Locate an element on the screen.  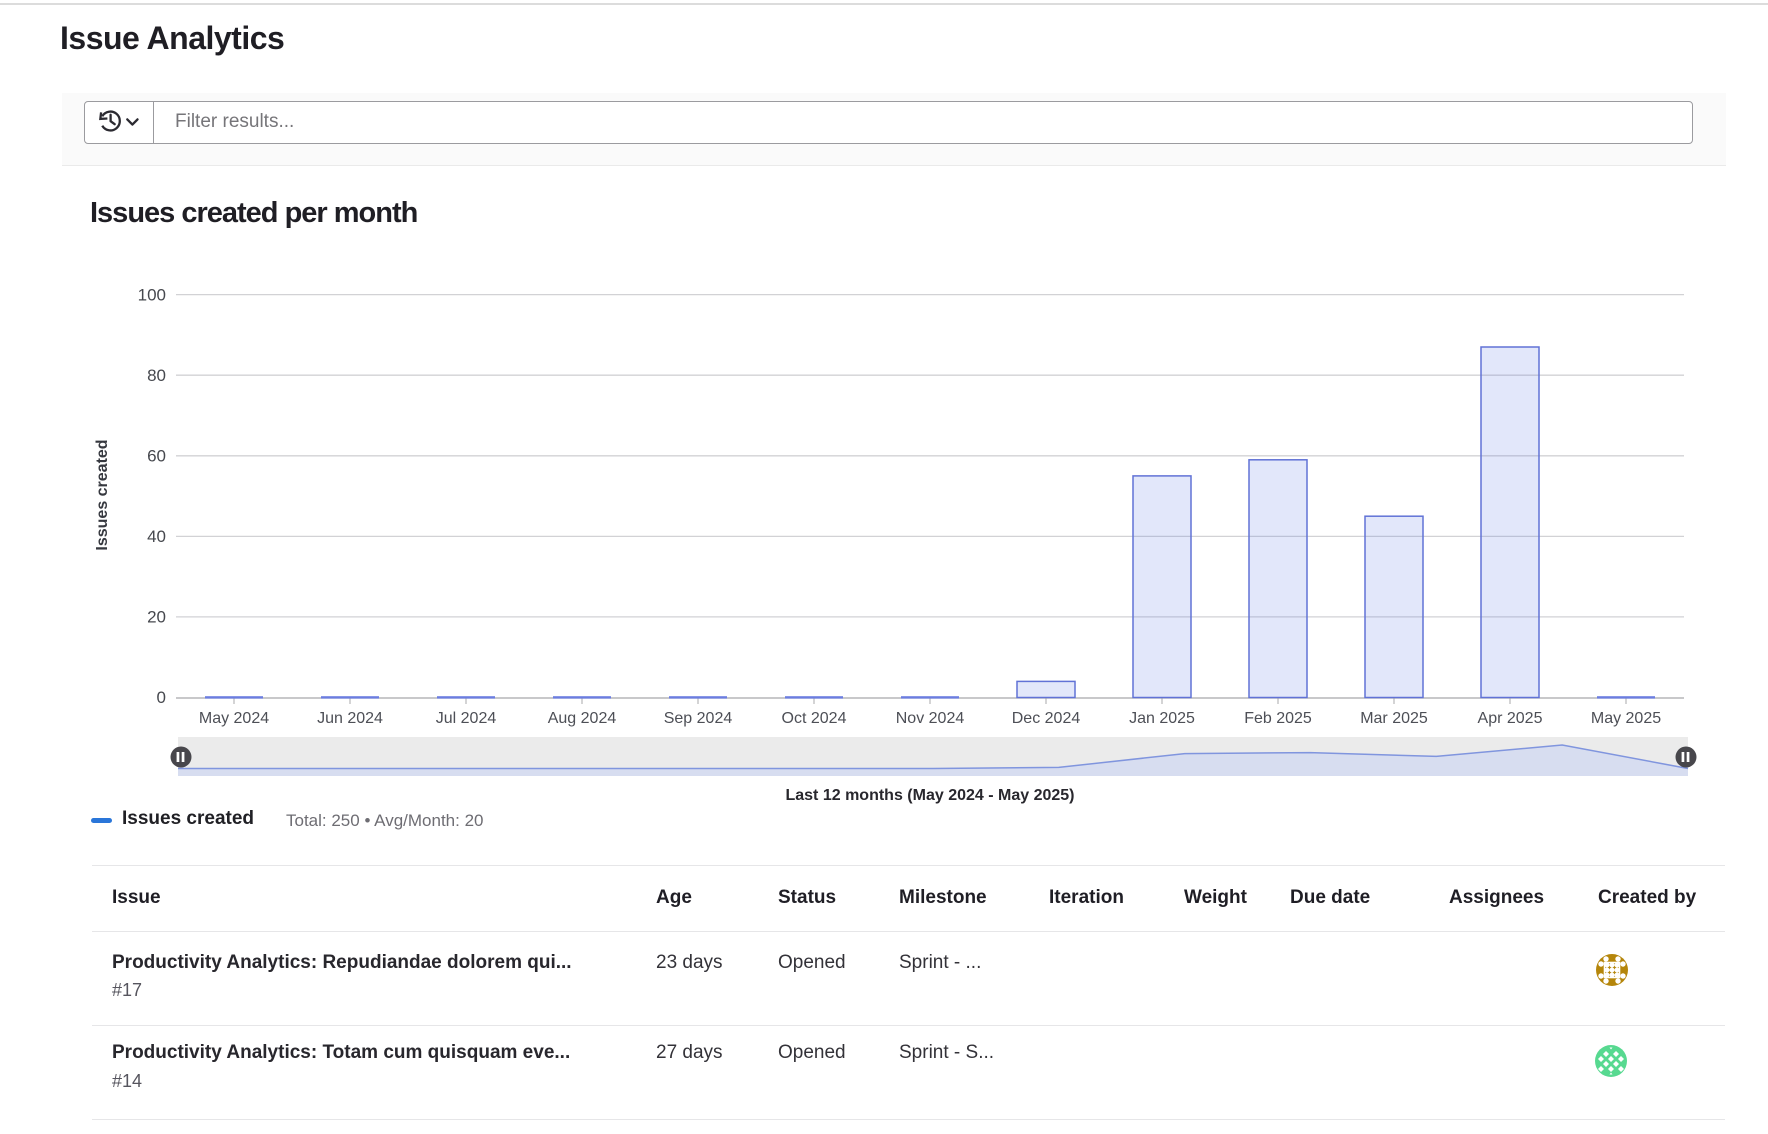
svg-text: Oct 2024 is located at coordinates (814, 718).